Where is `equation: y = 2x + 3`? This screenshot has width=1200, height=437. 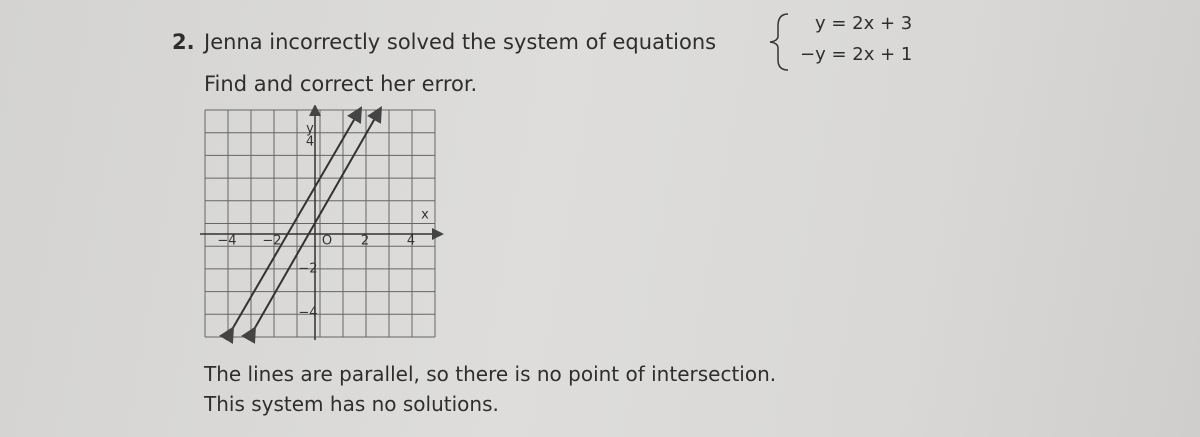 equation: y = 2x + 3 is located at coordinates (864, 23).